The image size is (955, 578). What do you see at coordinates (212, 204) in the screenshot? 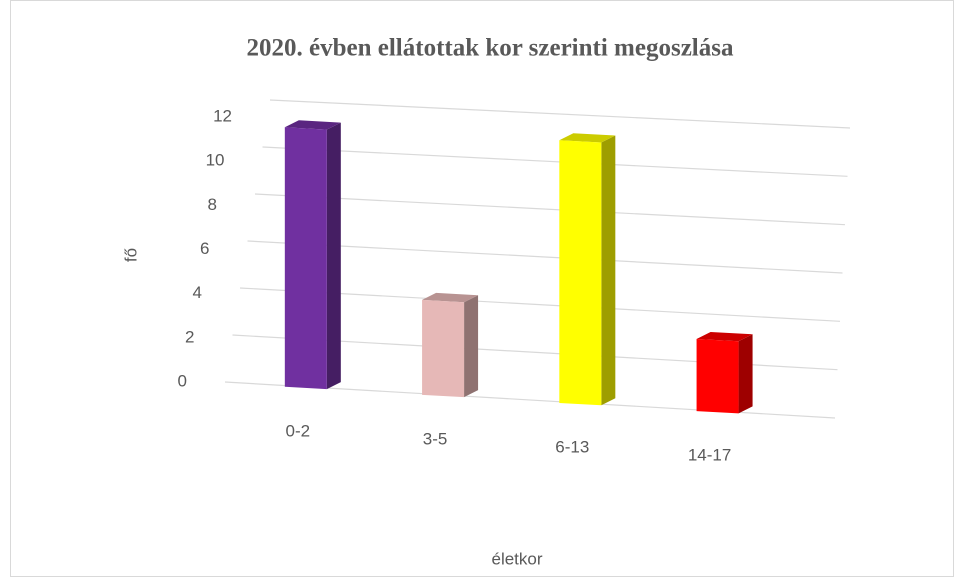
I see `y-tick-label: 8` at bounding box center [212, 204].